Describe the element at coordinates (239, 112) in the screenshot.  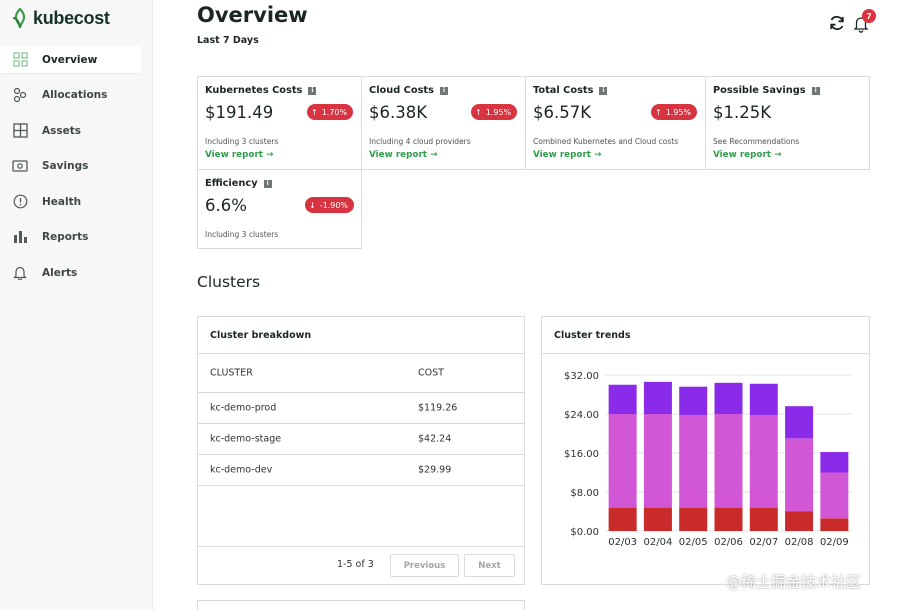
I see `card-value: $191.49` at that location.